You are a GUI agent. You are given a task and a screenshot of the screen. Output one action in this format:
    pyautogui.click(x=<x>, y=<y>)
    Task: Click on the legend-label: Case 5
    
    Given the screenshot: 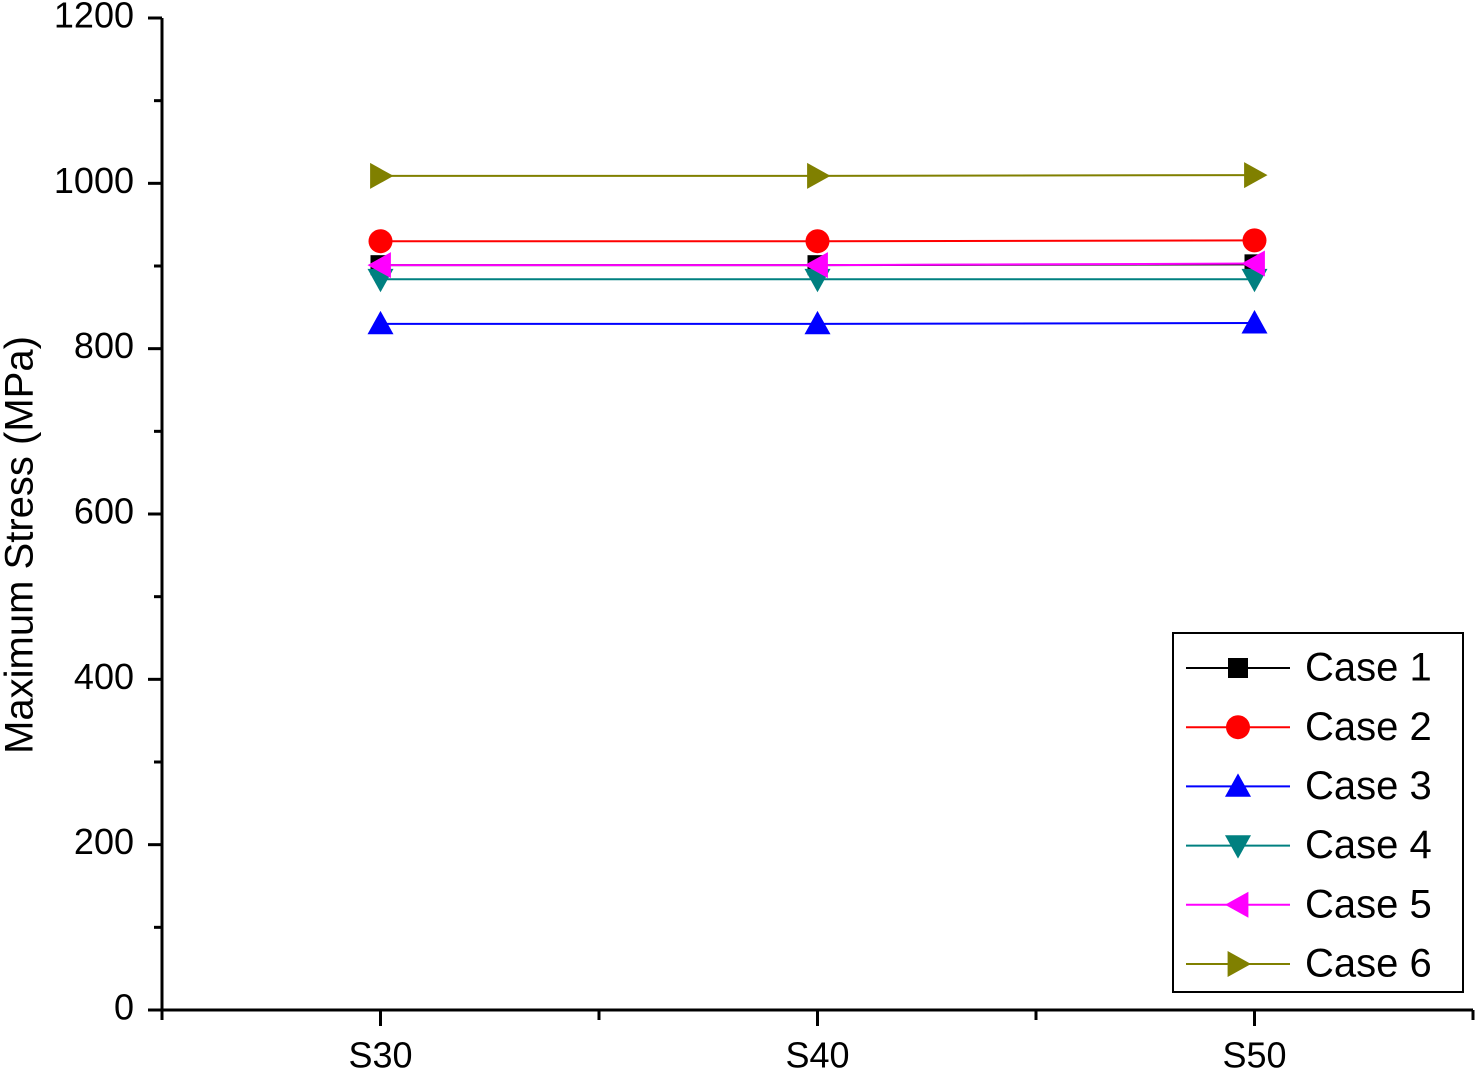 What is the action you would take?
    pyautogui.click(x=1368, y=904)
    